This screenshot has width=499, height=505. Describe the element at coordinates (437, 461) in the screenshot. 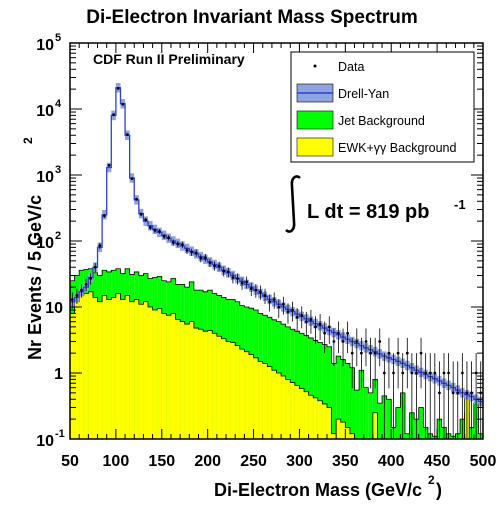

I see `x-tick-label: 450` at that location.